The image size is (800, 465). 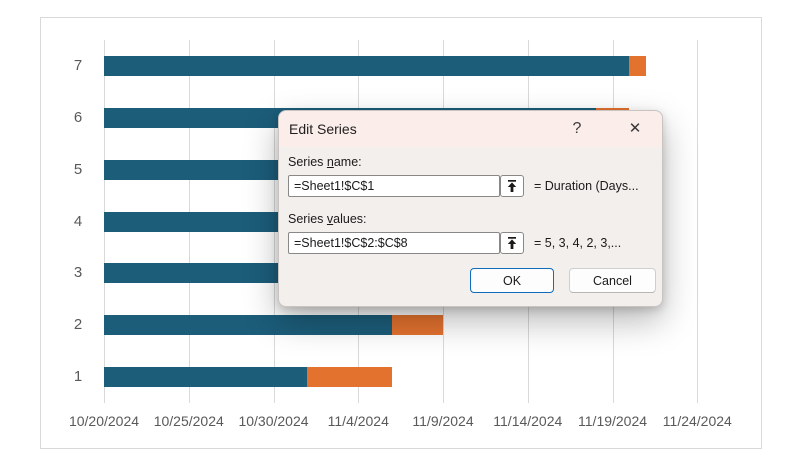 What do you see at coordinates (188, 421) in the screenshot?
I see `x-axis-tick-label: 10/25/2024` at bounding box center [188, 421].